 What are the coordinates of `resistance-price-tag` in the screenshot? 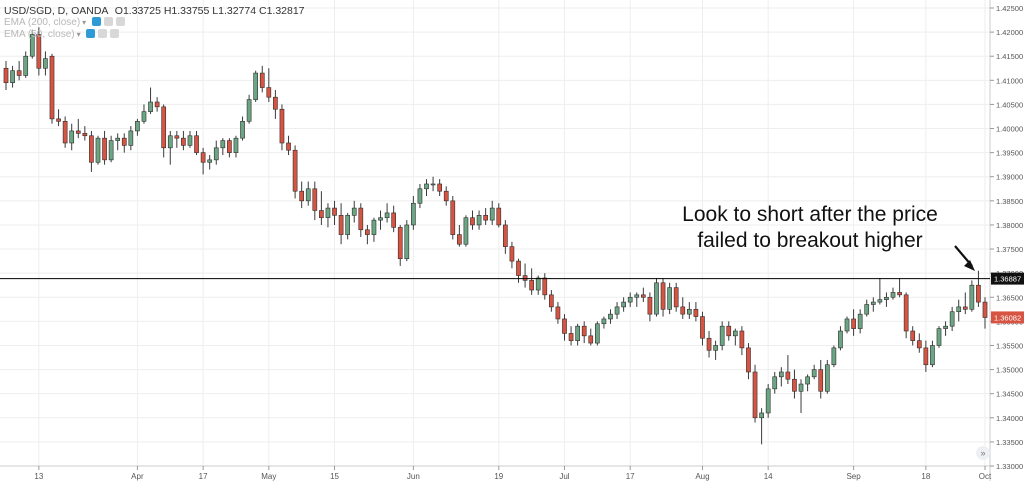 It's located at (1007, 278).